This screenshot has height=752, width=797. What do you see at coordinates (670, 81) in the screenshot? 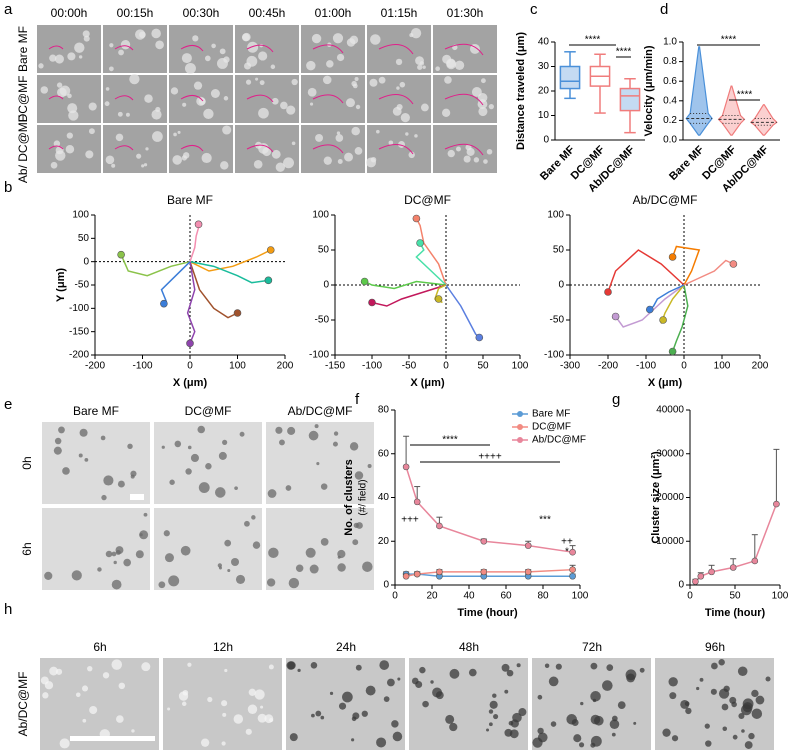
I see `y-tick-label: 0.6` at bounding box center [670, 81].